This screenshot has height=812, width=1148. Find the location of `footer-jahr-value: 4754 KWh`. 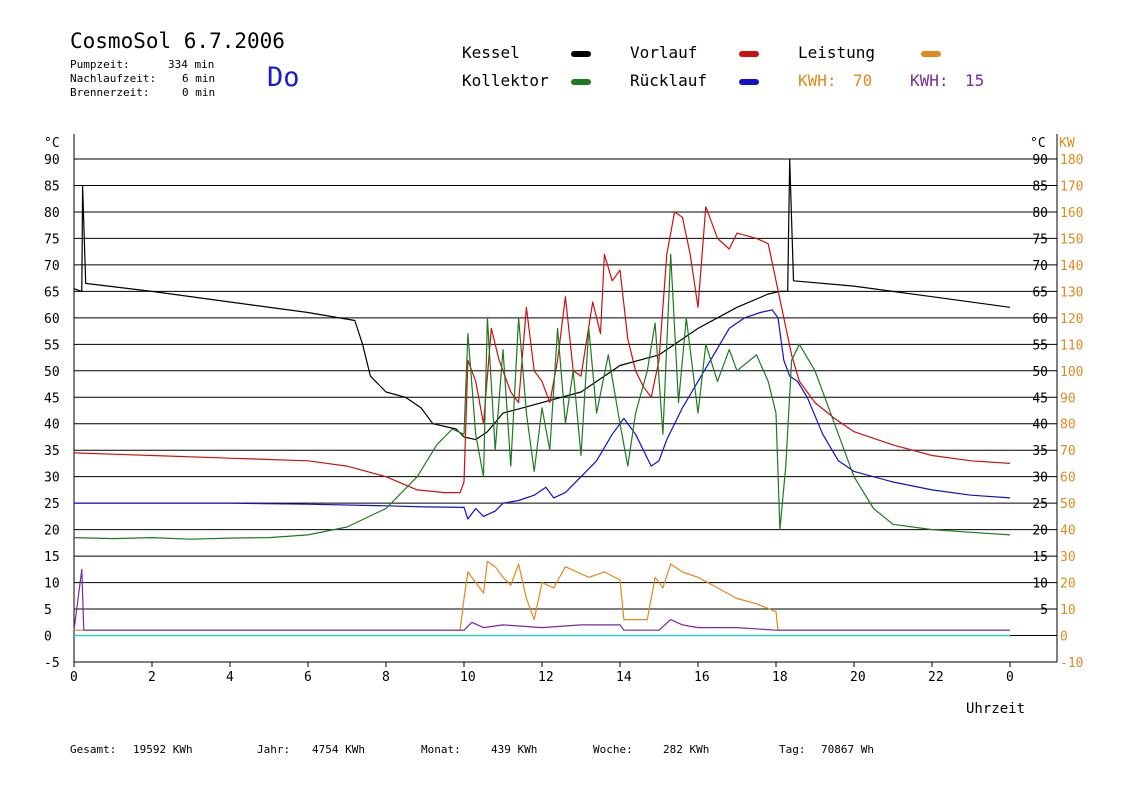

footer-jahr-value: 4754 KWh is located at coordinates (338, 749).